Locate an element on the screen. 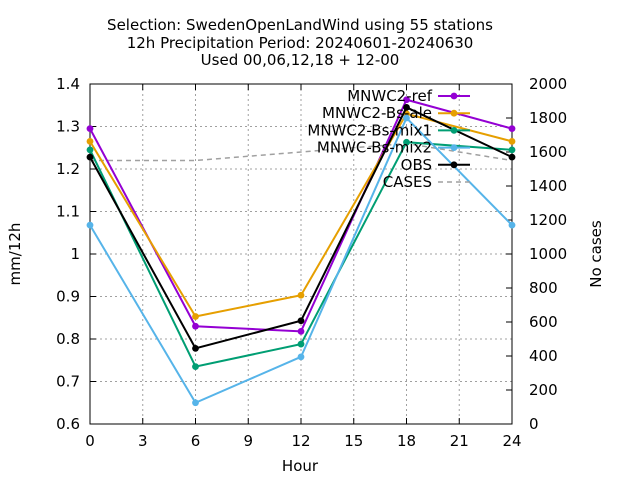 This screenshot has width=640, height=480. y2-tick-label: 1400 is located at coordinates (548, 186).